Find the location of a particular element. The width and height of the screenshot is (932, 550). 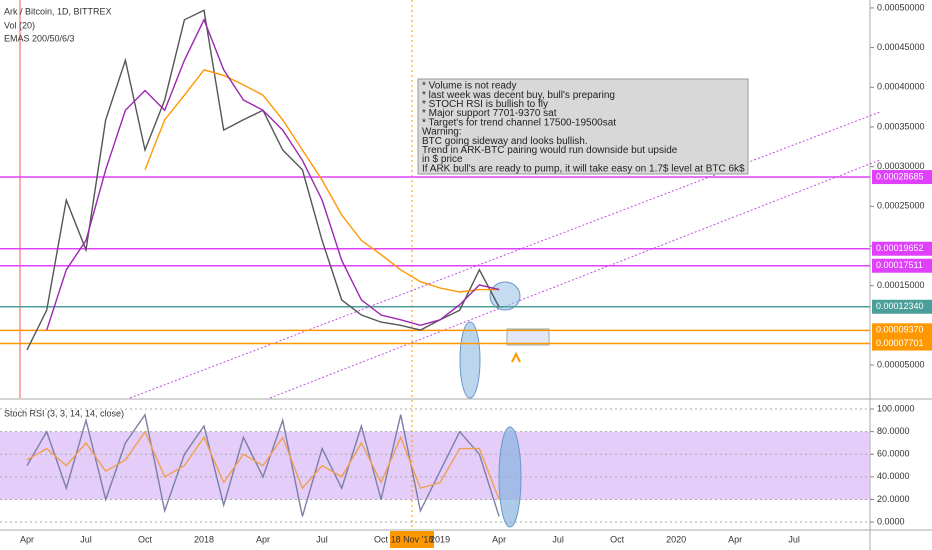

rsi-band is located at coordinates (435, 465).